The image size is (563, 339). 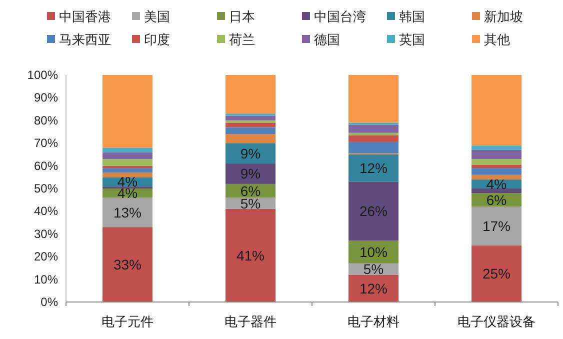 What do you see at coordinates (157, 16) in the screenshot?
I see `legend-label: 美国` at bounding box center [157, 16].